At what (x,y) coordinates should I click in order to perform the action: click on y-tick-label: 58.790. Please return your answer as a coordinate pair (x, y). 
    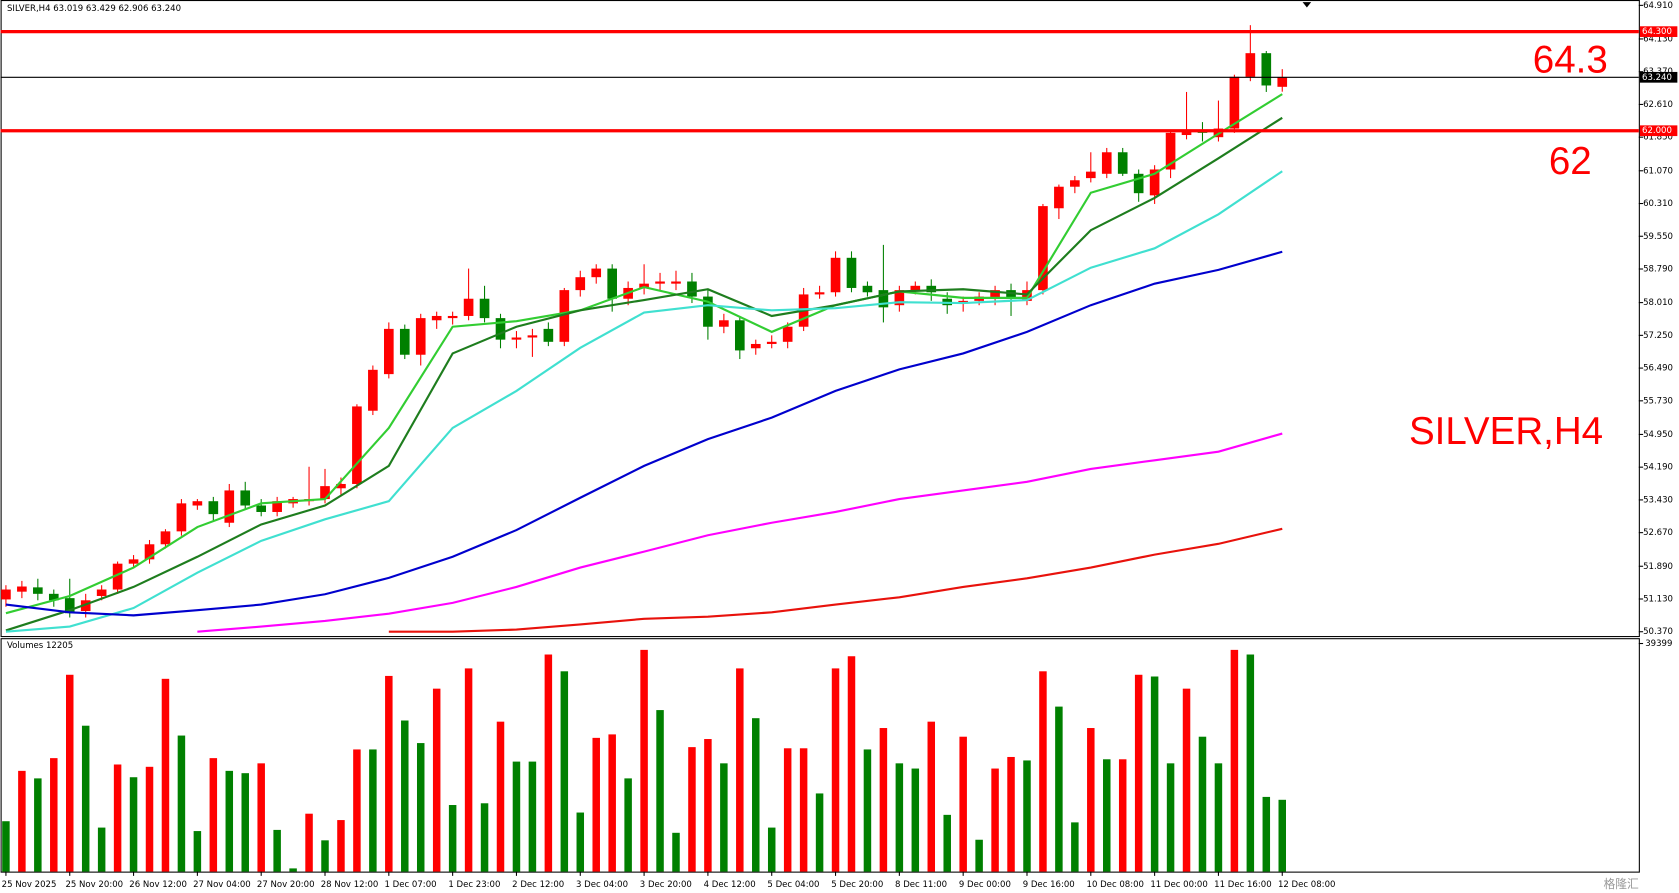
    Looking at the image, I should click on (1658, 270).